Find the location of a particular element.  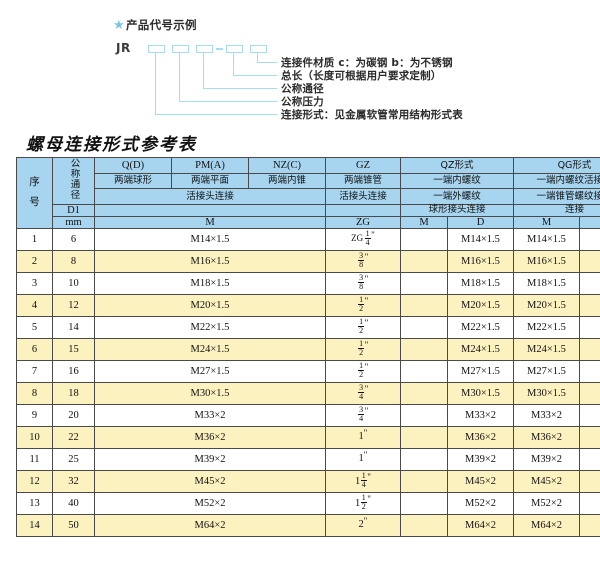

cell-seq: 3 is located at coordinates (34, 283).